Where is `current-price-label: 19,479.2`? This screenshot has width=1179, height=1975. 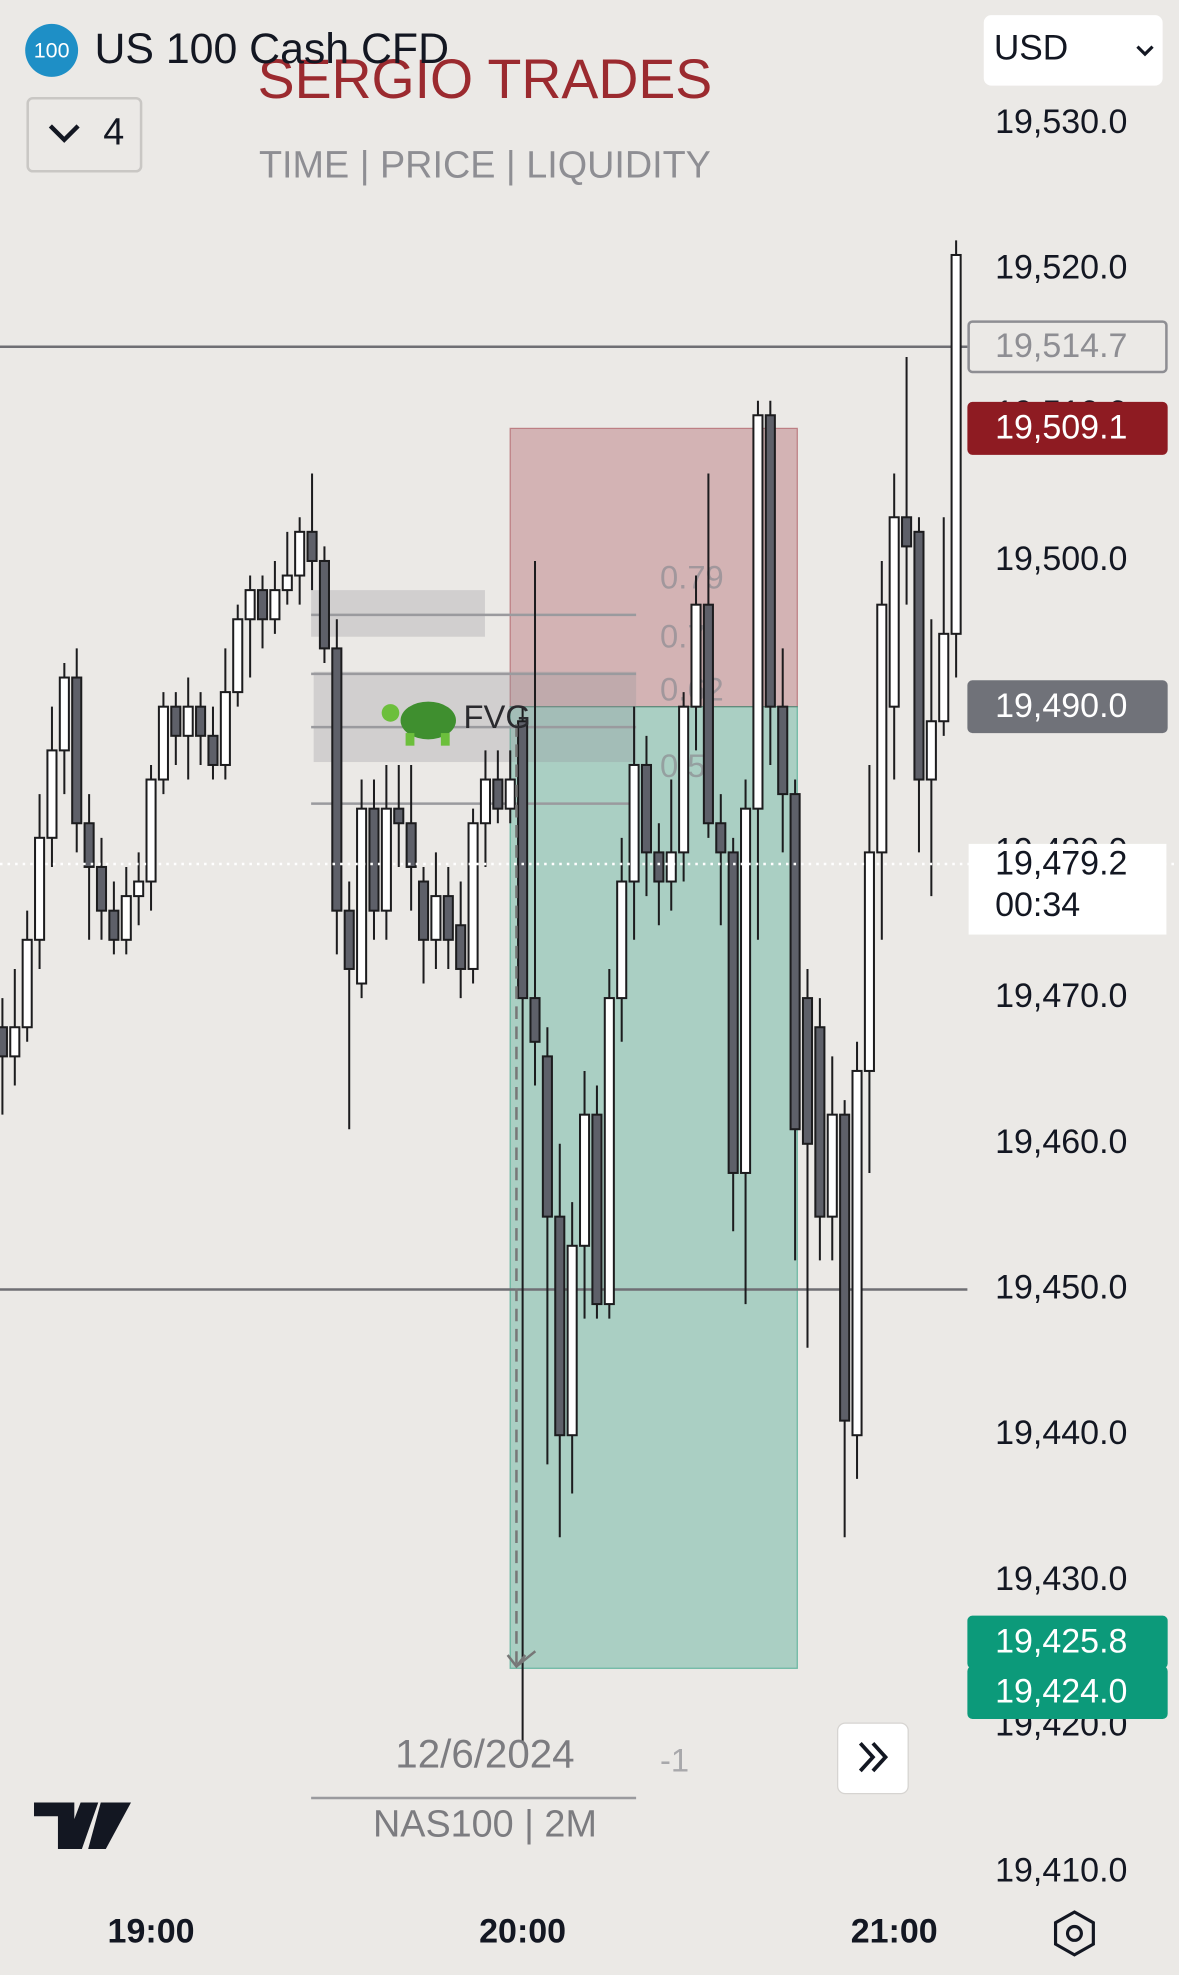 current-price-label: 19,479.2 is located at coordinates (1061, 863).